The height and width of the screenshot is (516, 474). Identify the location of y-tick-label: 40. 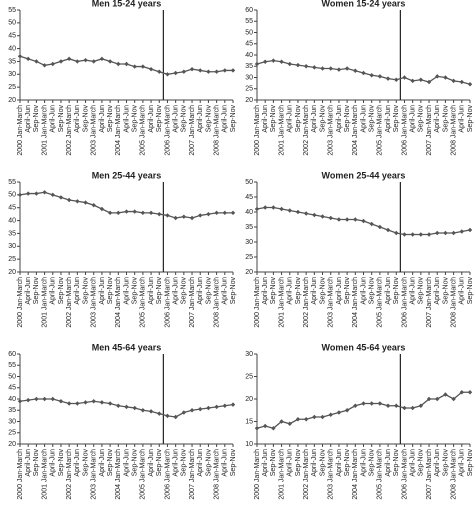
(12, 399).